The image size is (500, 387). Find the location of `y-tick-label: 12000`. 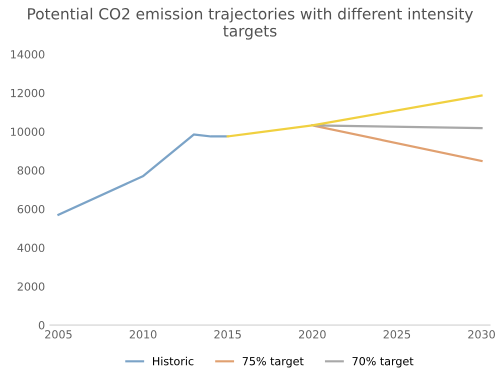

y-tick-label: 12000 is located at coordinates (27, 93).